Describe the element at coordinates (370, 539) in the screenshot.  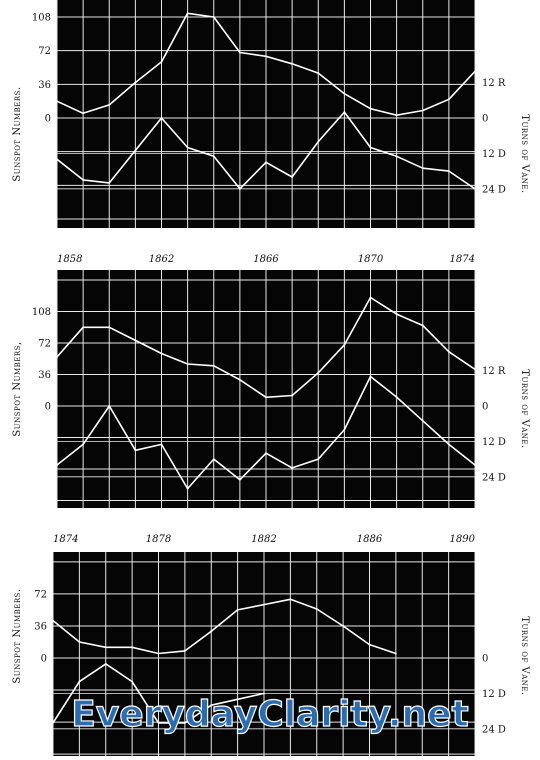
I see `year-tick-label: 1886` at that location.